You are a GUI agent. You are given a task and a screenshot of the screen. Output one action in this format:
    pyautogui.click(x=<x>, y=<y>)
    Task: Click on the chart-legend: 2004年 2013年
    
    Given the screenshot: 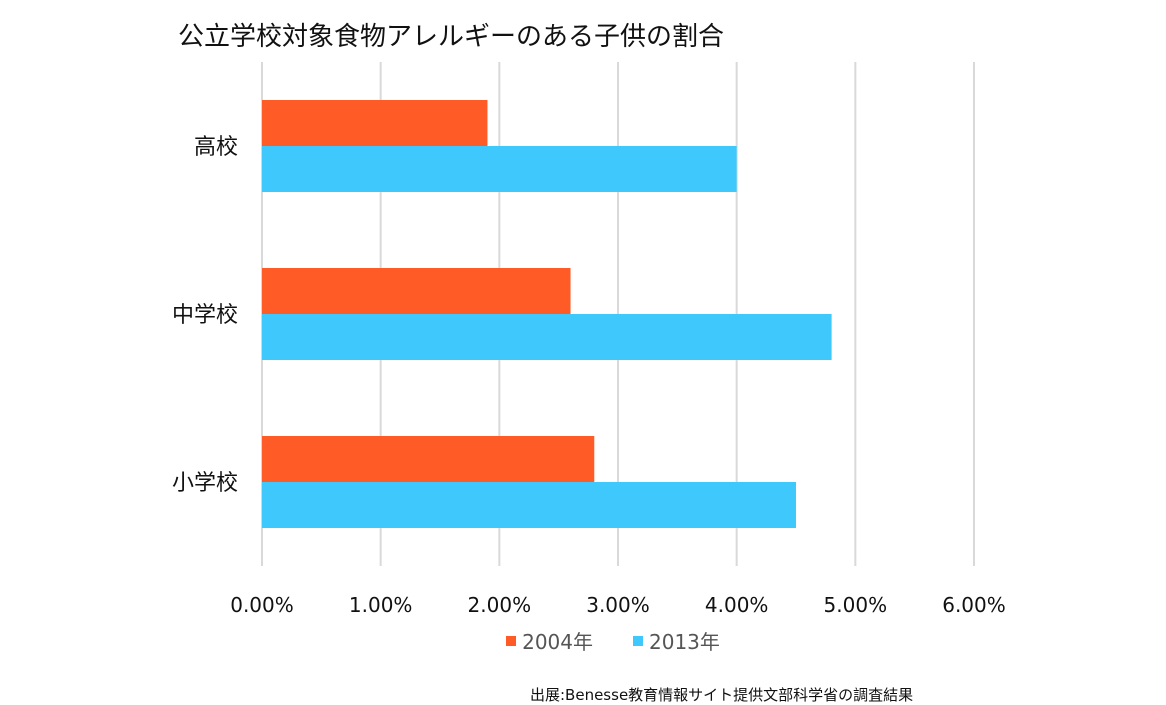 What is the action you would take?
    pyautogui.click(x=583, y=640)
    